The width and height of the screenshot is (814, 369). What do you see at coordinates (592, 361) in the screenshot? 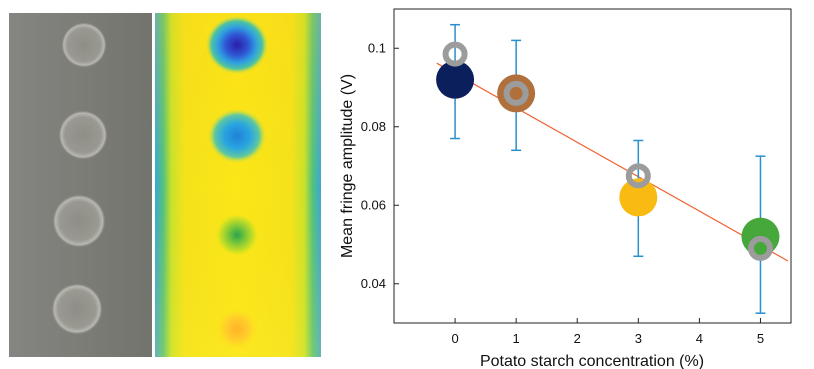
I see `x-axis-title: Potato starch concentration (%)` at bounding box center [592, 361].